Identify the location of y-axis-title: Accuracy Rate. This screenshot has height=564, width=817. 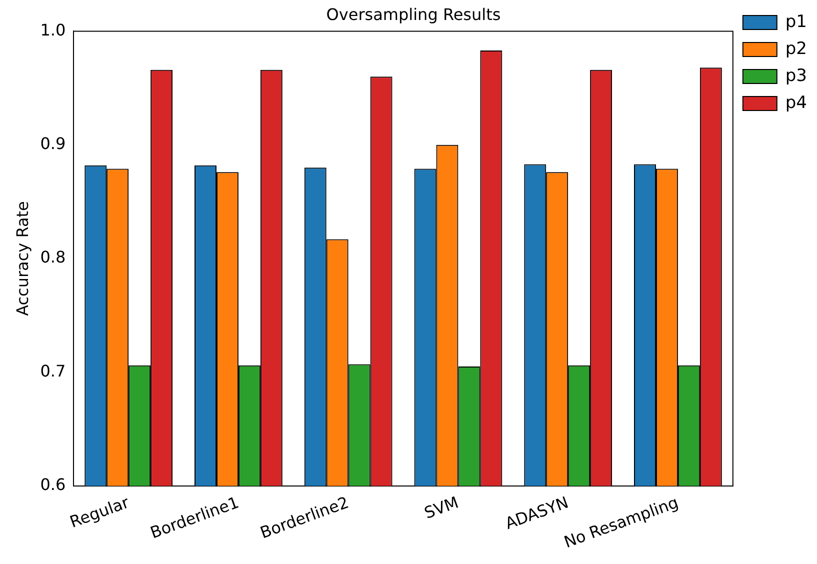
(22, 258).